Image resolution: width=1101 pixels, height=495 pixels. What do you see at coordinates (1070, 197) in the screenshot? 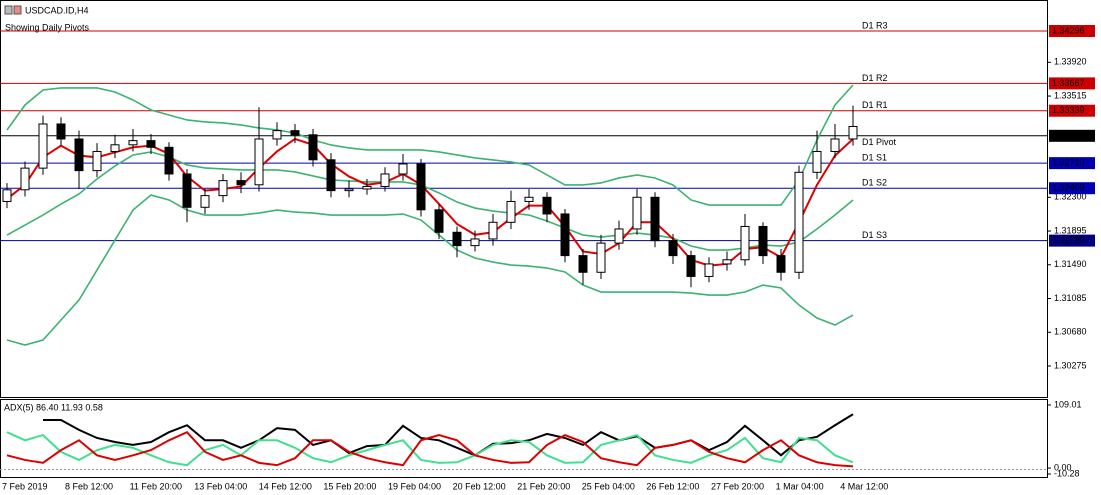
I see `y-tick-label: 1.32300` at bounding box center [1070, 197].